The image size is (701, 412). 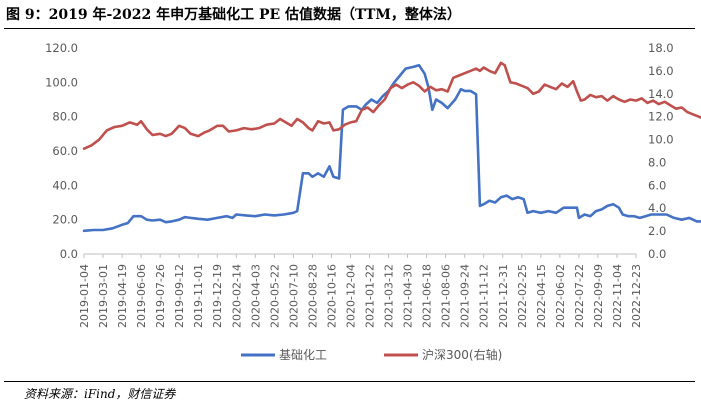 What do you see at coordinates (69, 254) in the screenshot?
I see `left-tick-label: 0.0` at bounding box center [69, 254].